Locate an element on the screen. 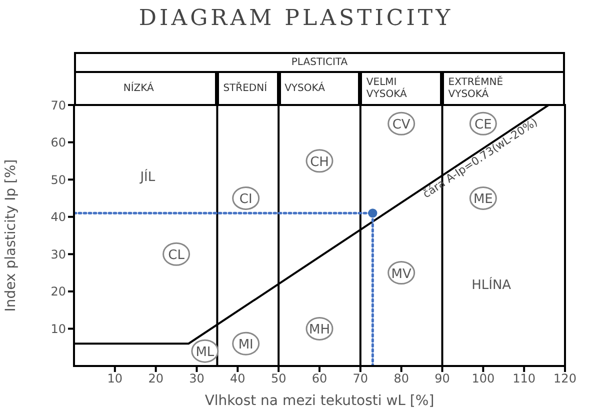  annotation: ML is located at coordinates (205, 352).